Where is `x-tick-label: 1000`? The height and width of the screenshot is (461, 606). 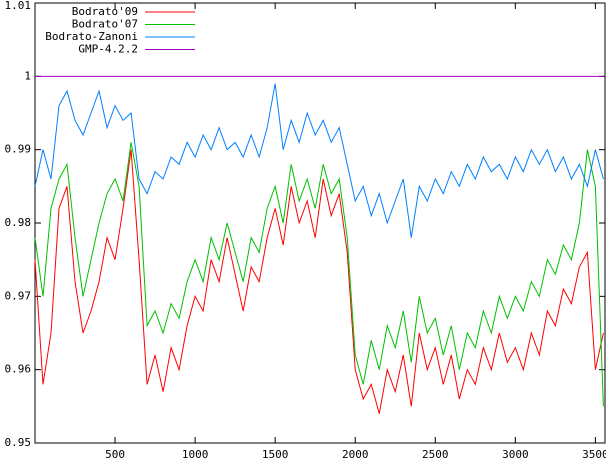
x-tick-label: 1000 is located at coordinates (195, 454).